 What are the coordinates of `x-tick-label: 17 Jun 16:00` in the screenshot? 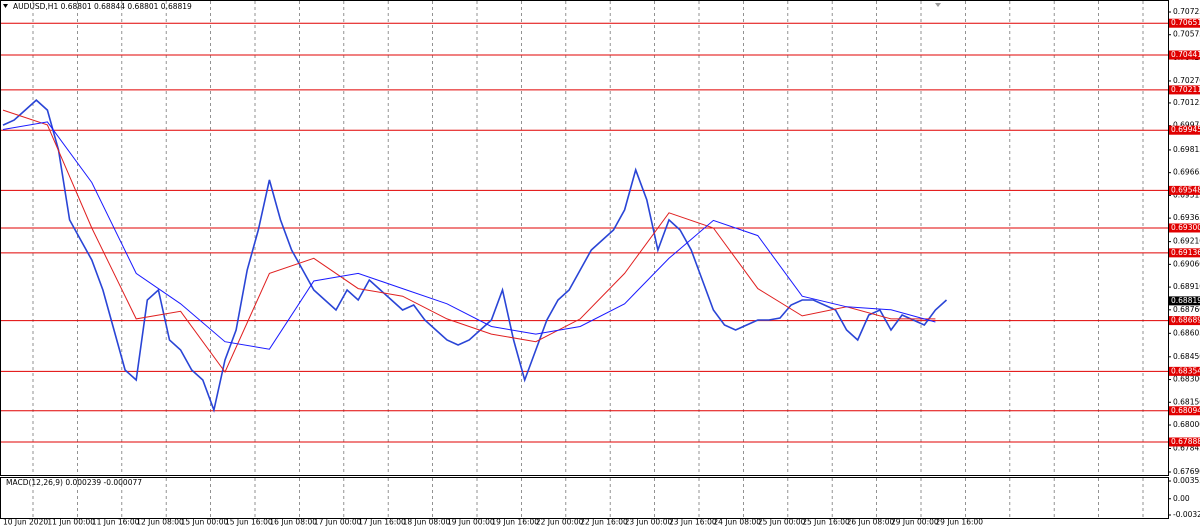 It's located at (382, 522).